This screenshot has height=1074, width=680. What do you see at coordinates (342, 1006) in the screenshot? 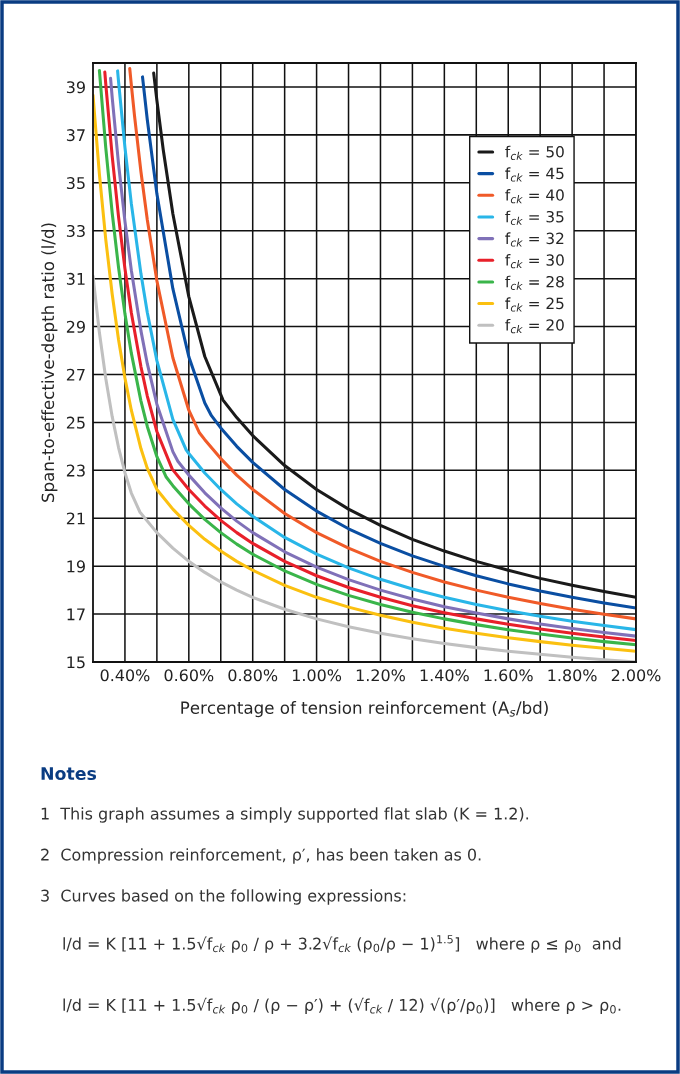
I see `text: l/d = K [11 + 1.5√f$_{ck}$ ρ$_{0}$ / (ρ − ρ′) + (√f$_{ck}$ / 12) √(ρ′/ρ$_{0}$)] where ρ > ρ$_{0}$.` at bounding box center [342, 1006].